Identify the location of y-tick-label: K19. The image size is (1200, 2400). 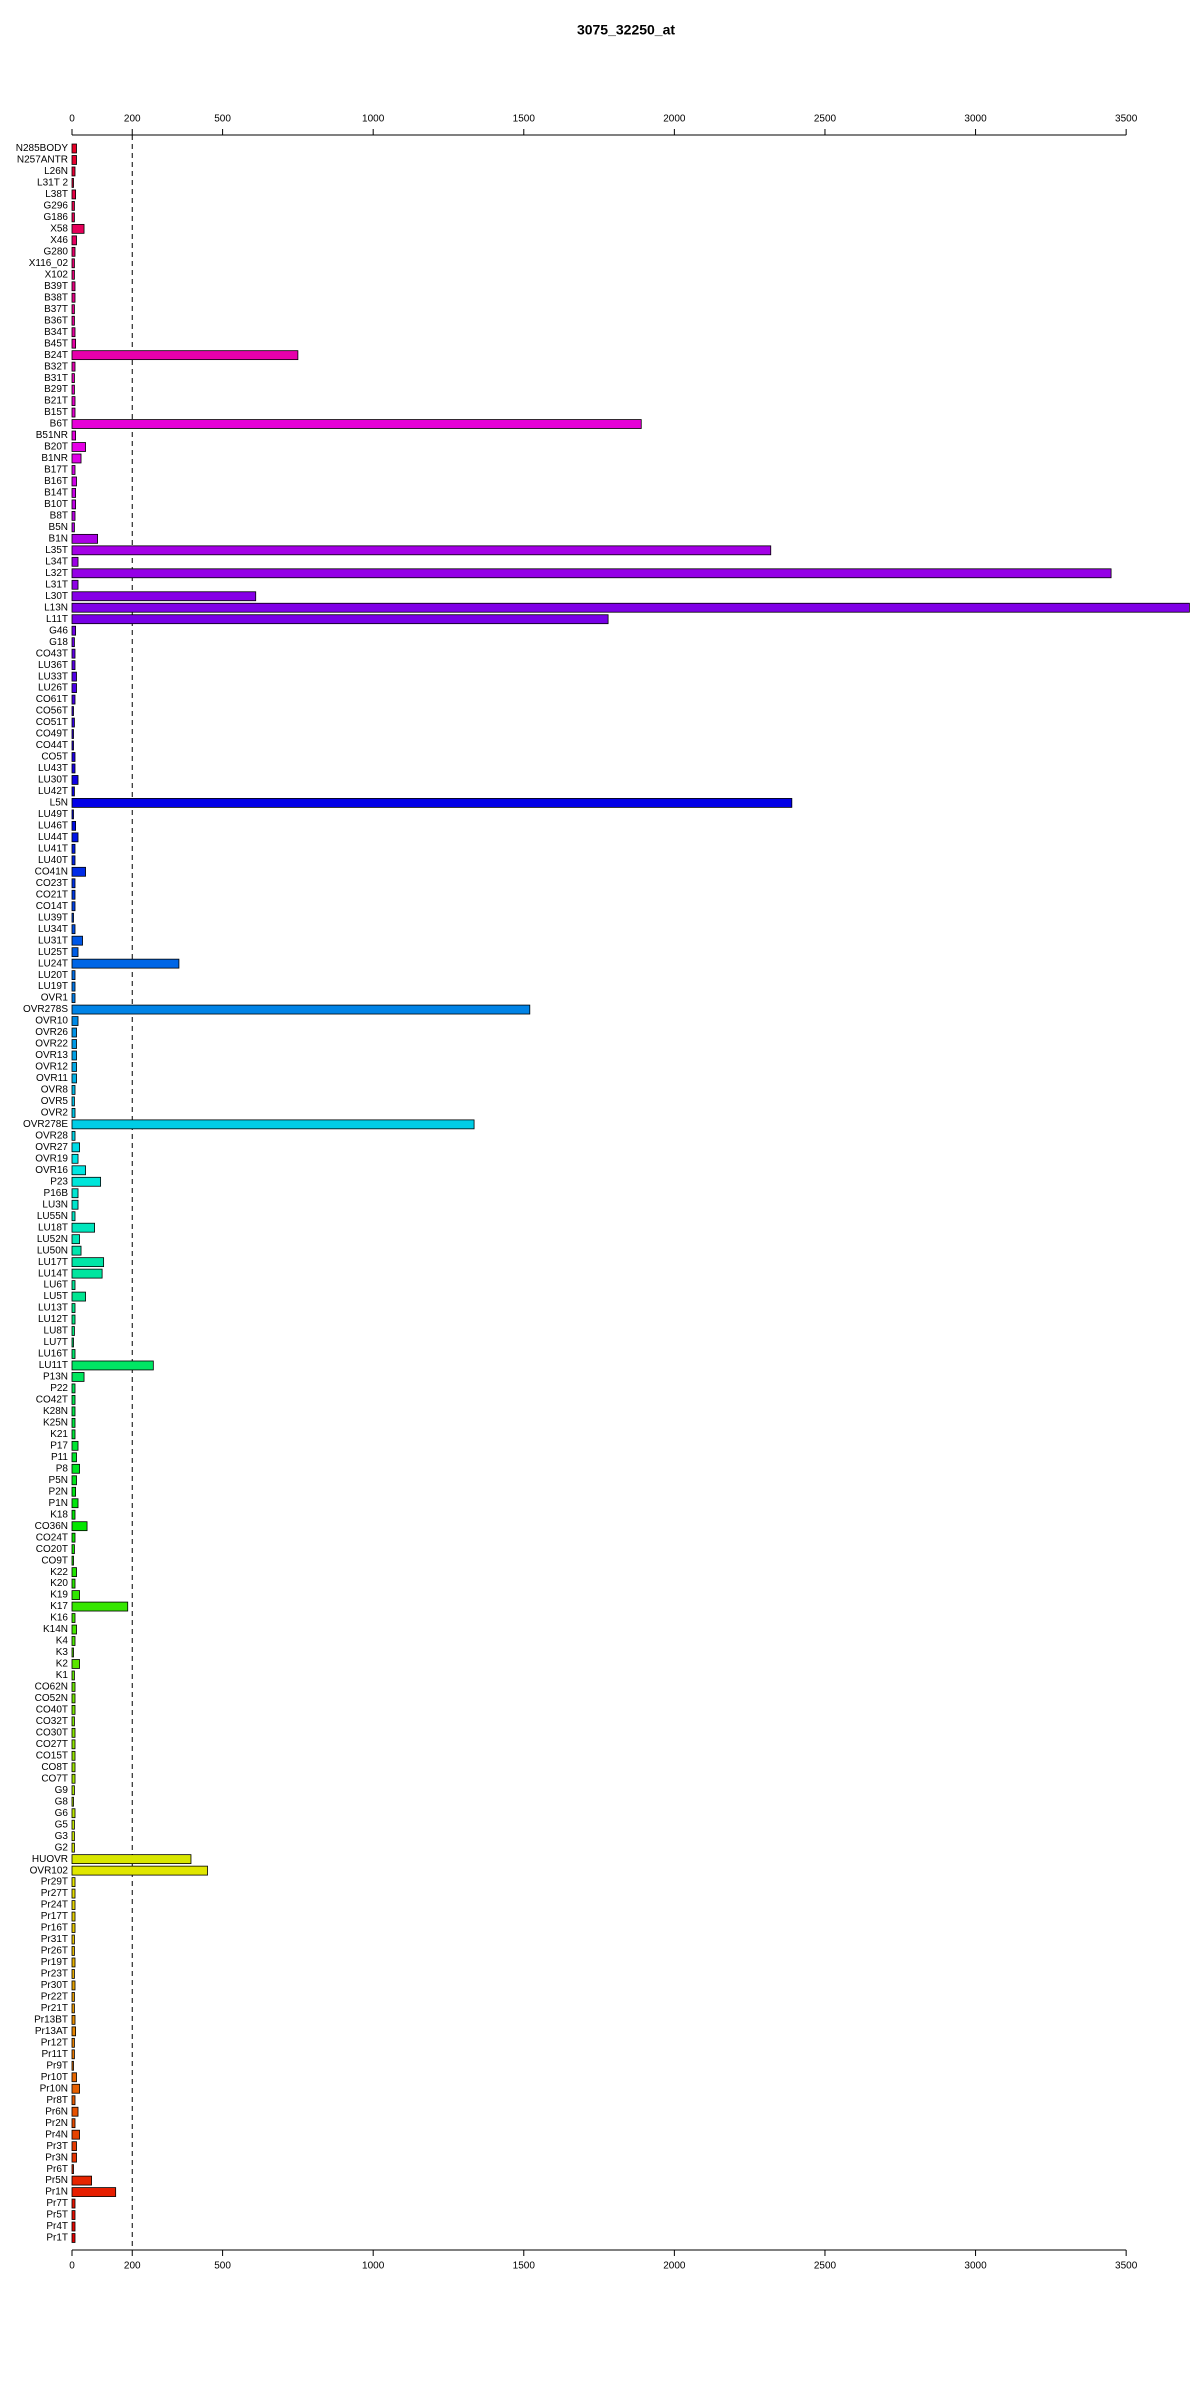
(59, 1595).